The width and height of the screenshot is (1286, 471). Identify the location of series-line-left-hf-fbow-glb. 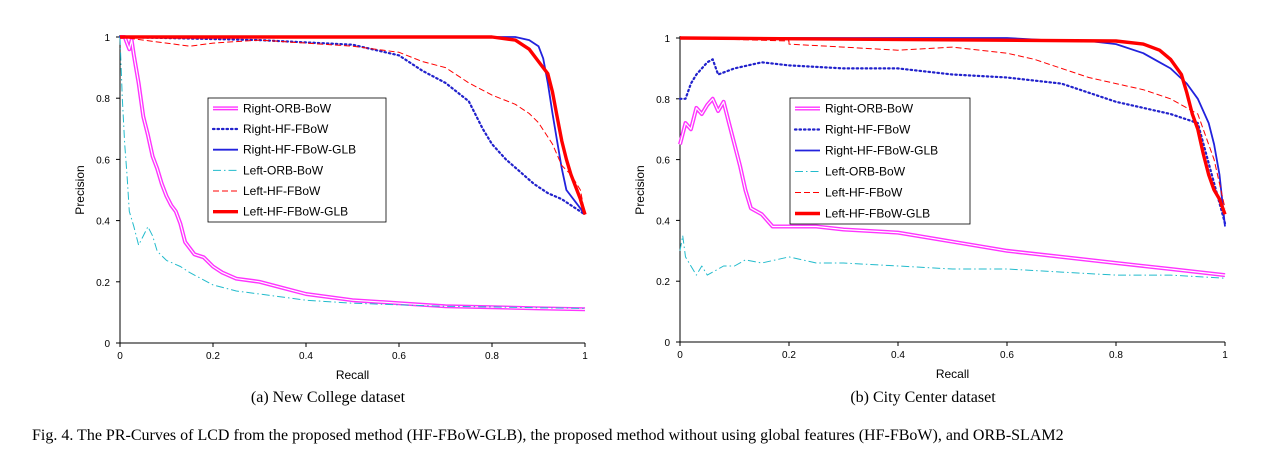
(353, 125).